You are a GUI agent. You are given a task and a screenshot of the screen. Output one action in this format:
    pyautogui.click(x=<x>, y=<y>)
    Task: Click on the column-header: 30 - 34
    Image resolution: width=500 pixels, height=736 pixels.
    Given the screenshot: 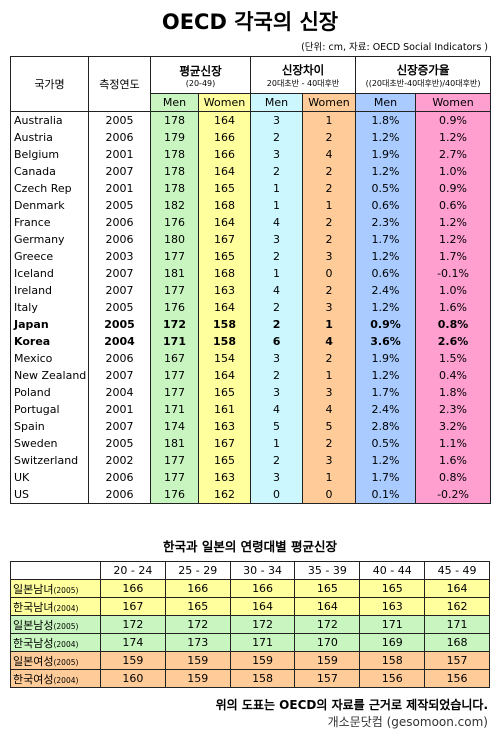 What is the action you would take?
    pyautogui.click(x=262, y=570)
    